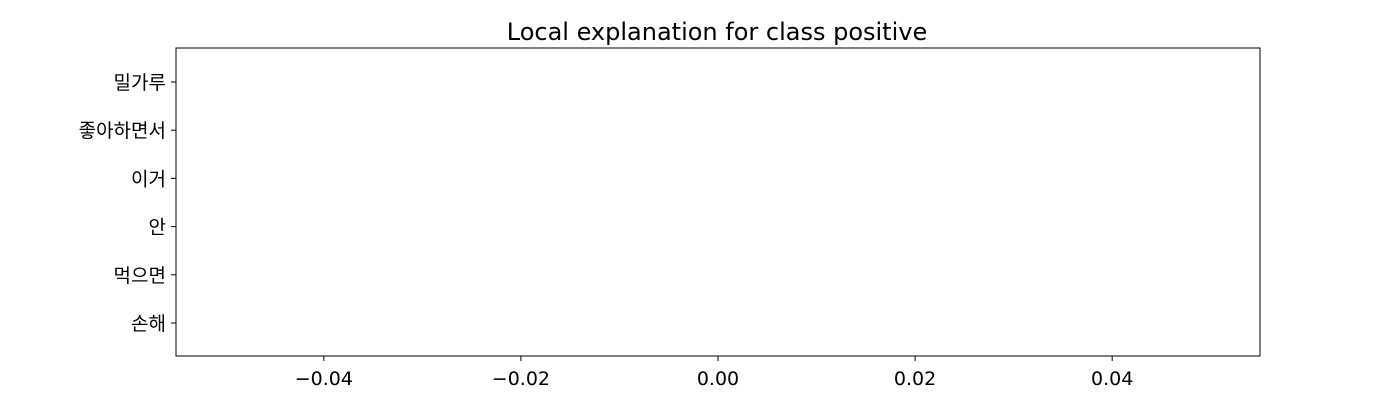 This screenshot has height=400, width=1400. I want to click on x-axis: −0.04 −0.02 0.00 0.02 0.04, so click(714, 373).